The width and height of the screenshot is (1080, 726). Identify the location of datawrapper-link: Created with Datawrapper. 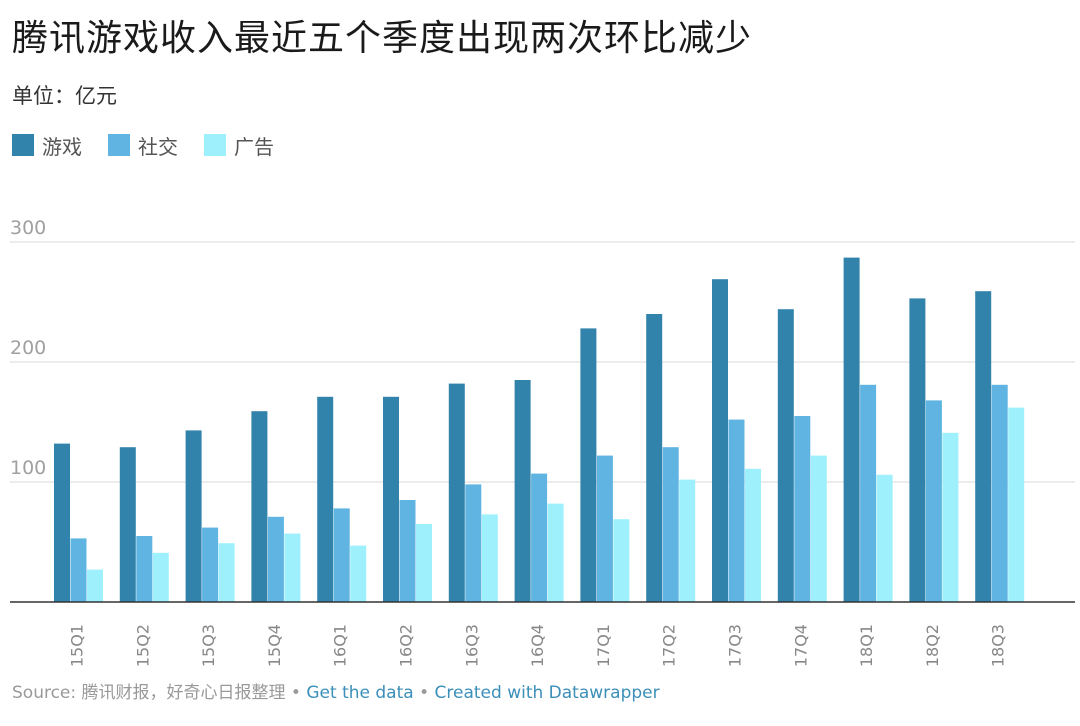
(547, 693).